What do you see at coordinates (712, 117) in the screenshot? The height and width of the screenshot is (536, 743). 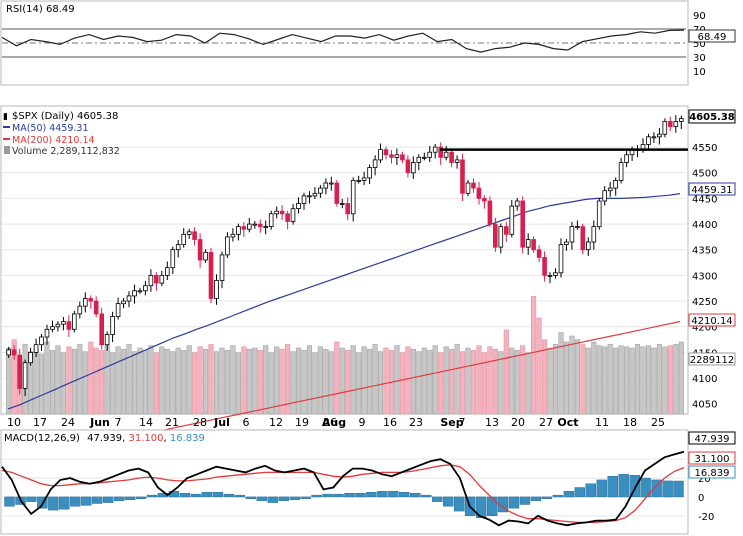 I see `last-price-label: 4605.38` at bounding box center [712, 117].